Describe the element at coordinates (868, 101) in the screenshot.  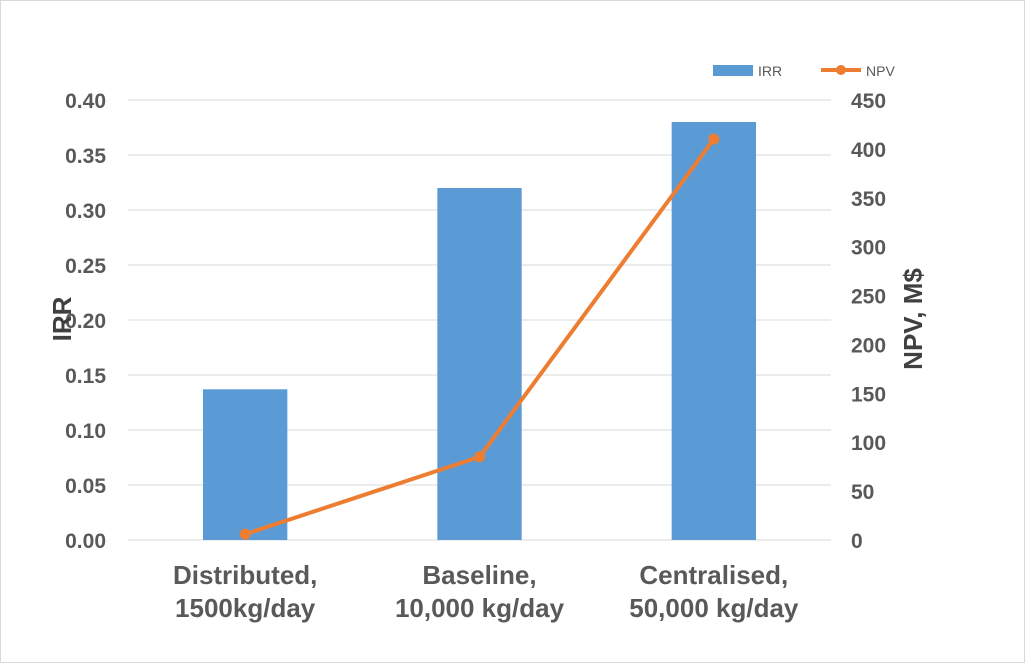
I see `right-tick-label: 450` at that location.